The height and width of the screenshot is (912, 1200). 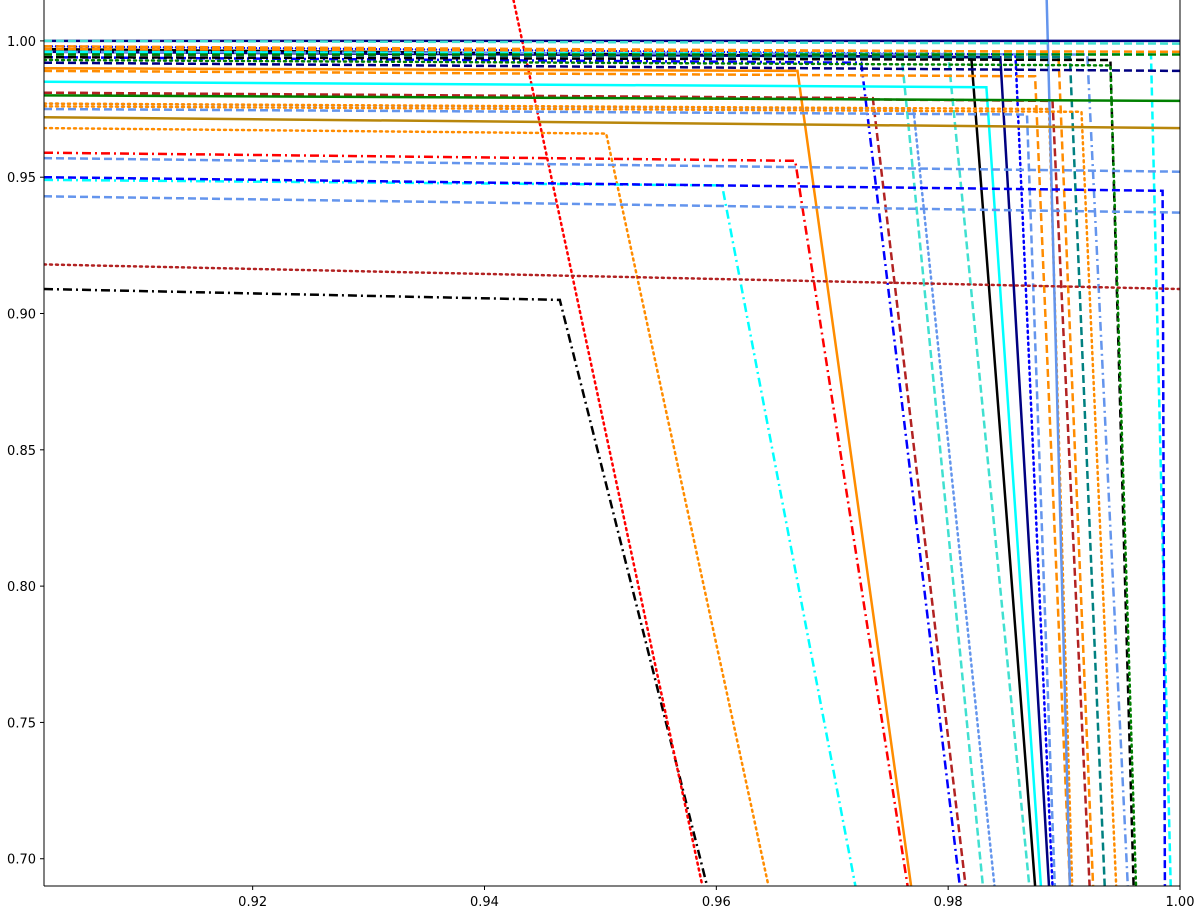 What do you see at coordinates (252, 902) in the screenshot?
I see `x-tick-label: 0.92` at bounding box center [252, 902].